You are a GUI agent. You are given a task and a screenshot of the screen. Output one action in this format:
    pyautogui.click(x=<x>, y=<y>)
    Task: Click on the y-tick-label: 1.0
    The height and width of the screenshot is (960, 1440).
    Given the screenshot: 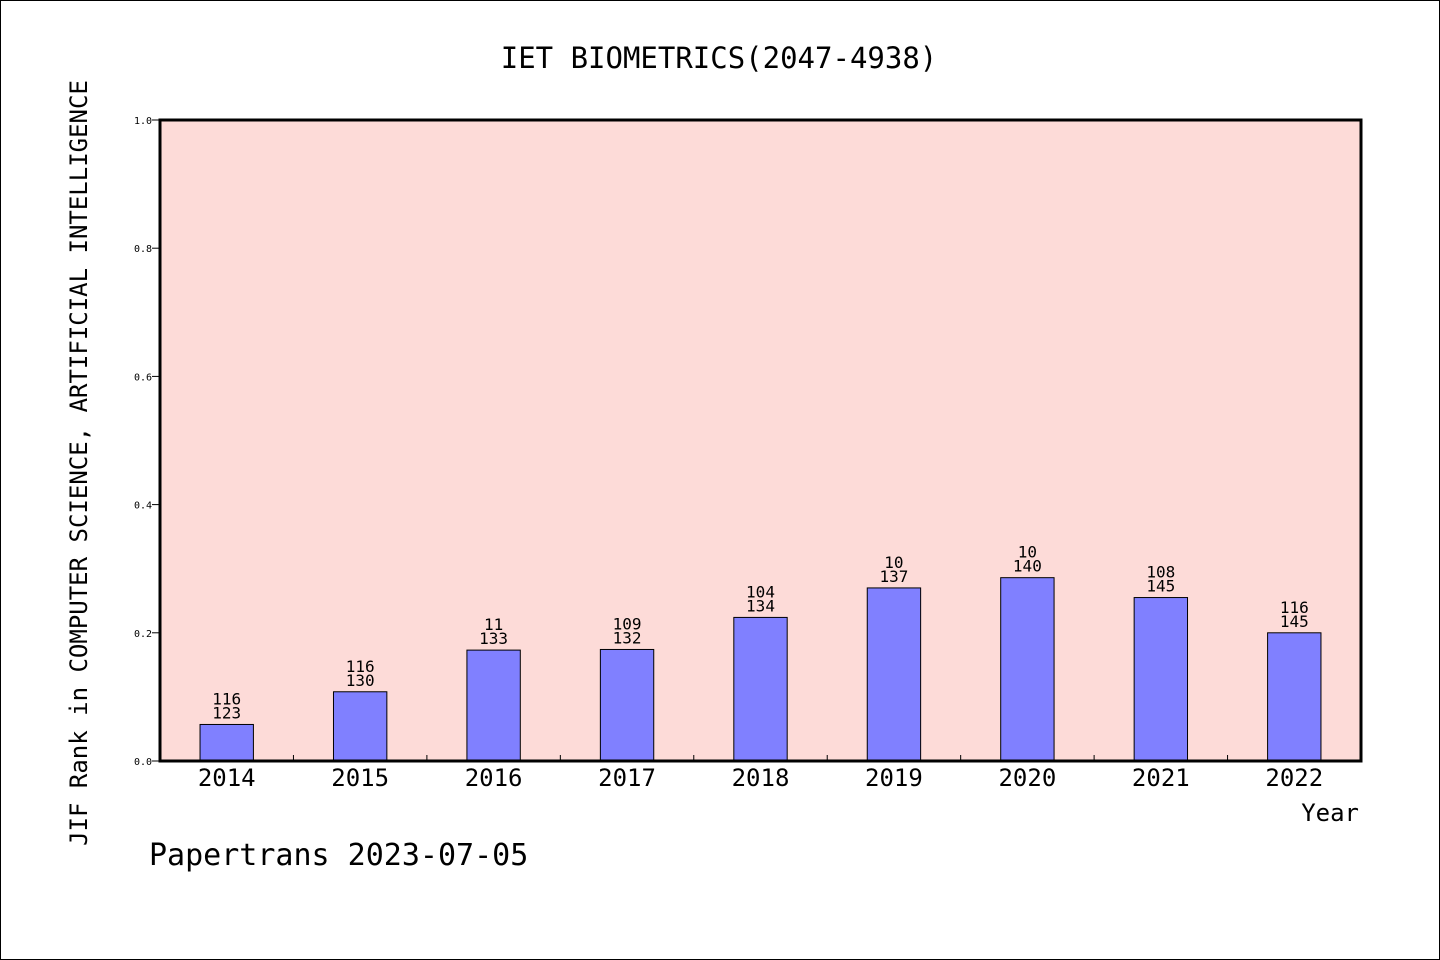 What is the action you would take?
    pyautogui.click(x=143, y=121)
    